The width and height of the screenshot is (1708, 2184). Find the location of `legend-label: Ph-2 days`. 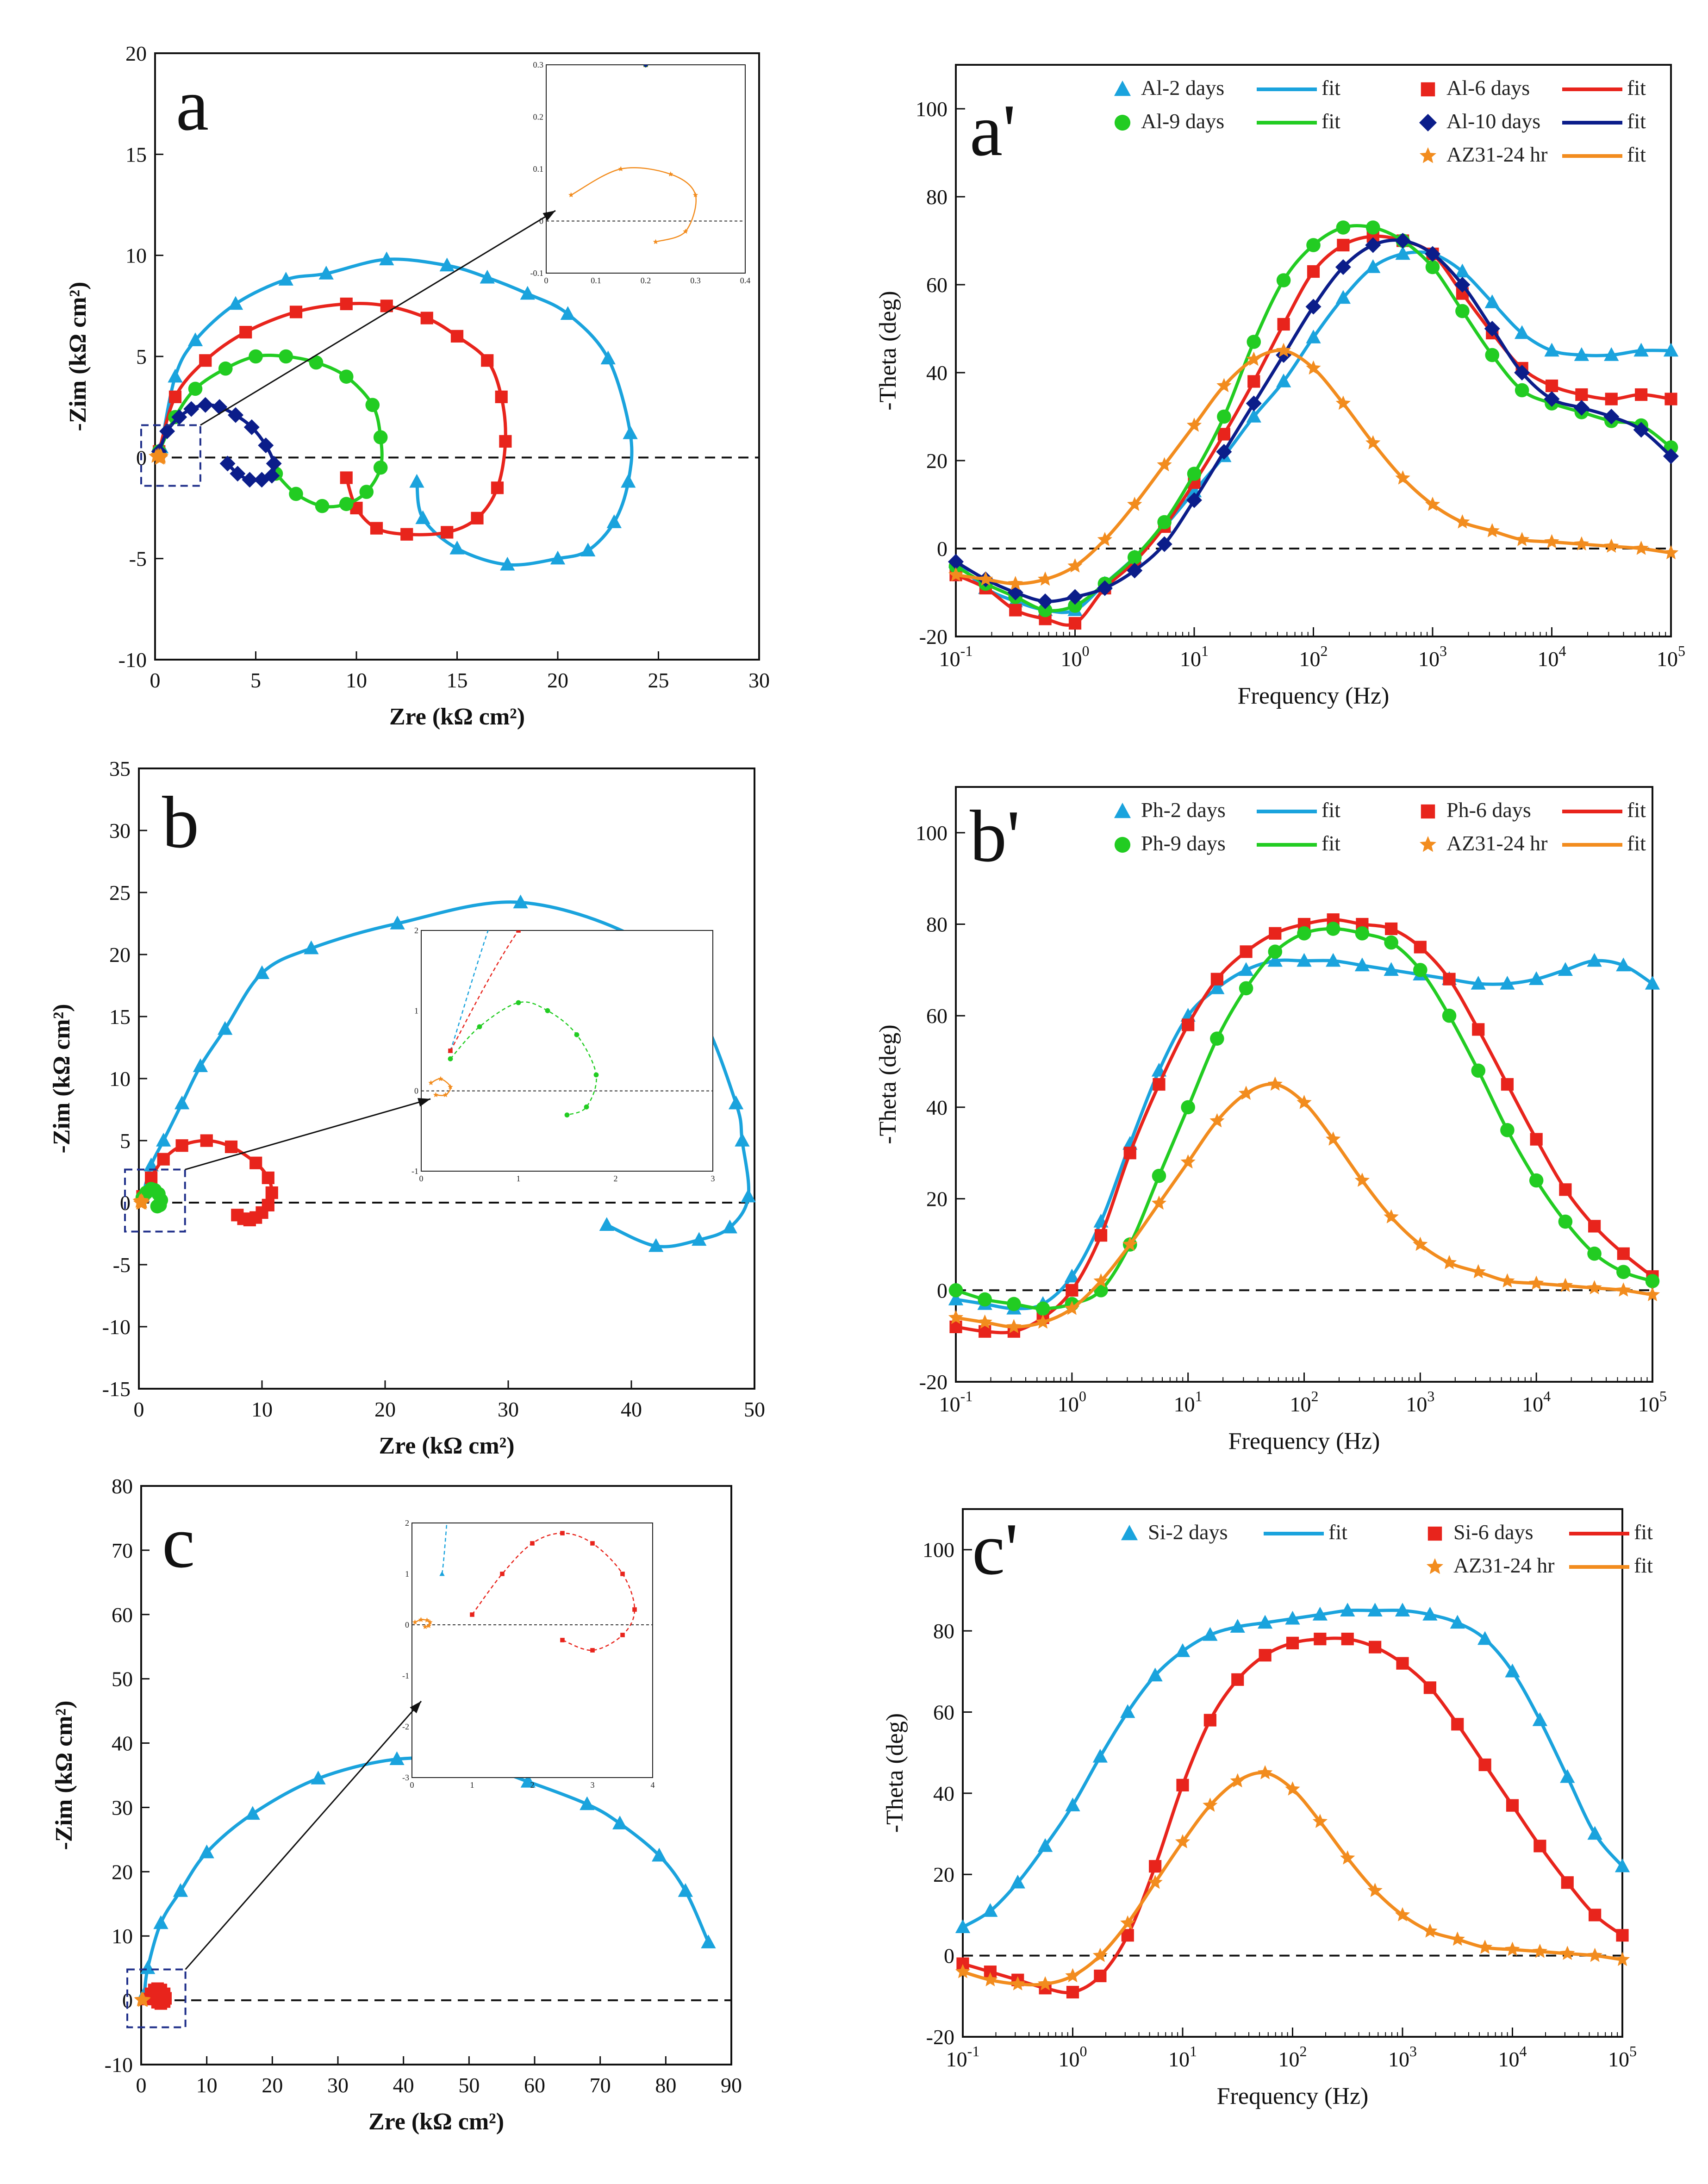

legend-label: Ph-2 days is located at coordinates (1183, 810).